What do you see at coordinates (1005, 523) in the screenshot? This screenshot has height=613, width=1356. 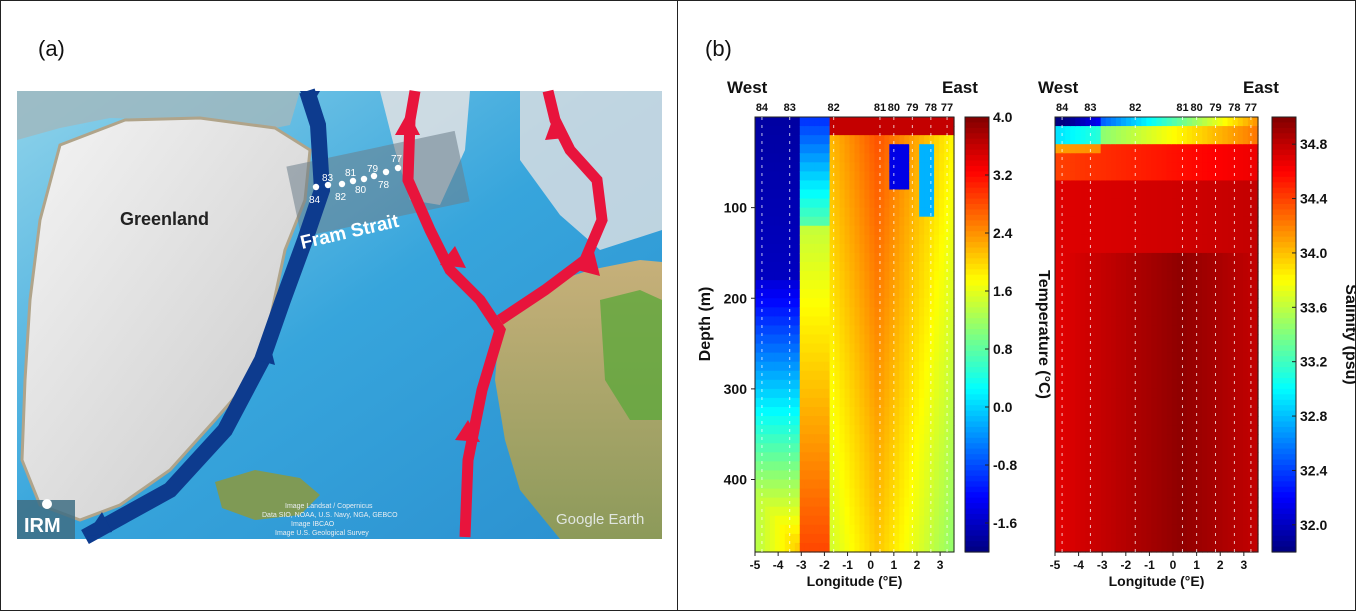 I see `colorbar-tick-label: -1.6` at bounding box center [1005, 523].